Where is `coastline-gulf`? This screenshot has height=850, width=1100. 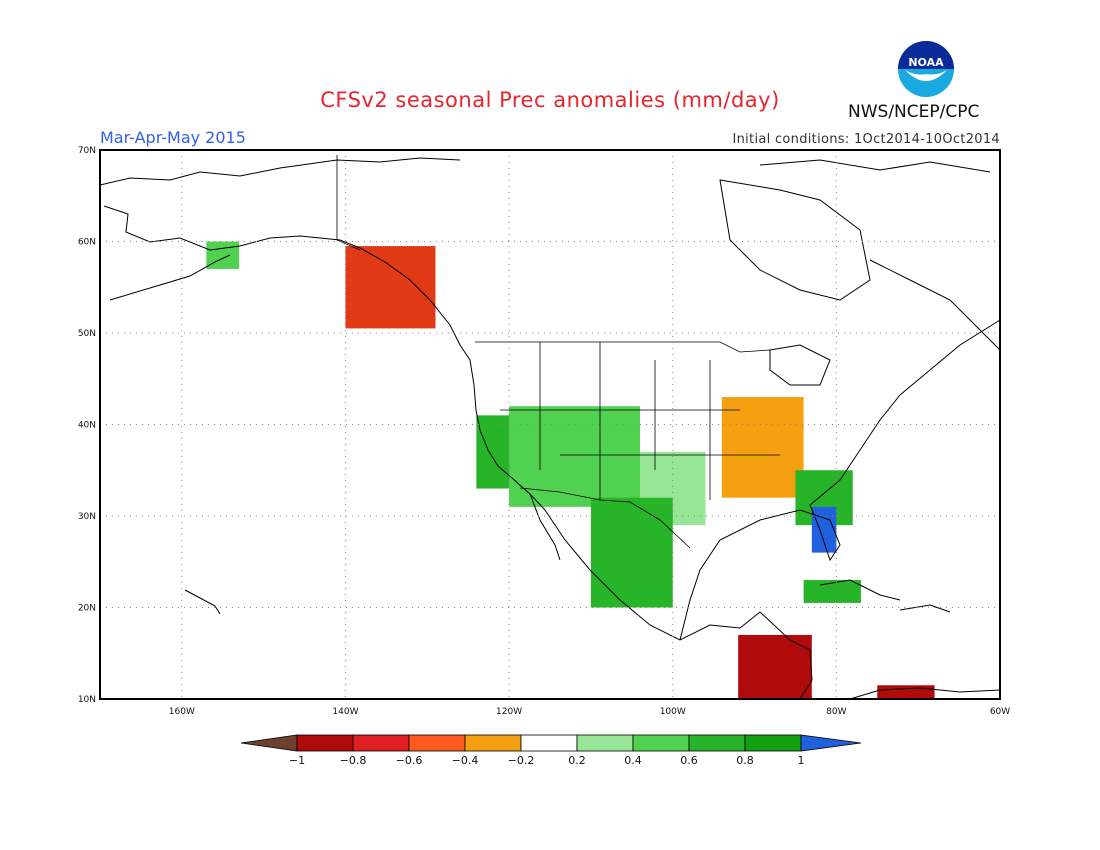 coastline-gulf is located at coordinates (840, 480).